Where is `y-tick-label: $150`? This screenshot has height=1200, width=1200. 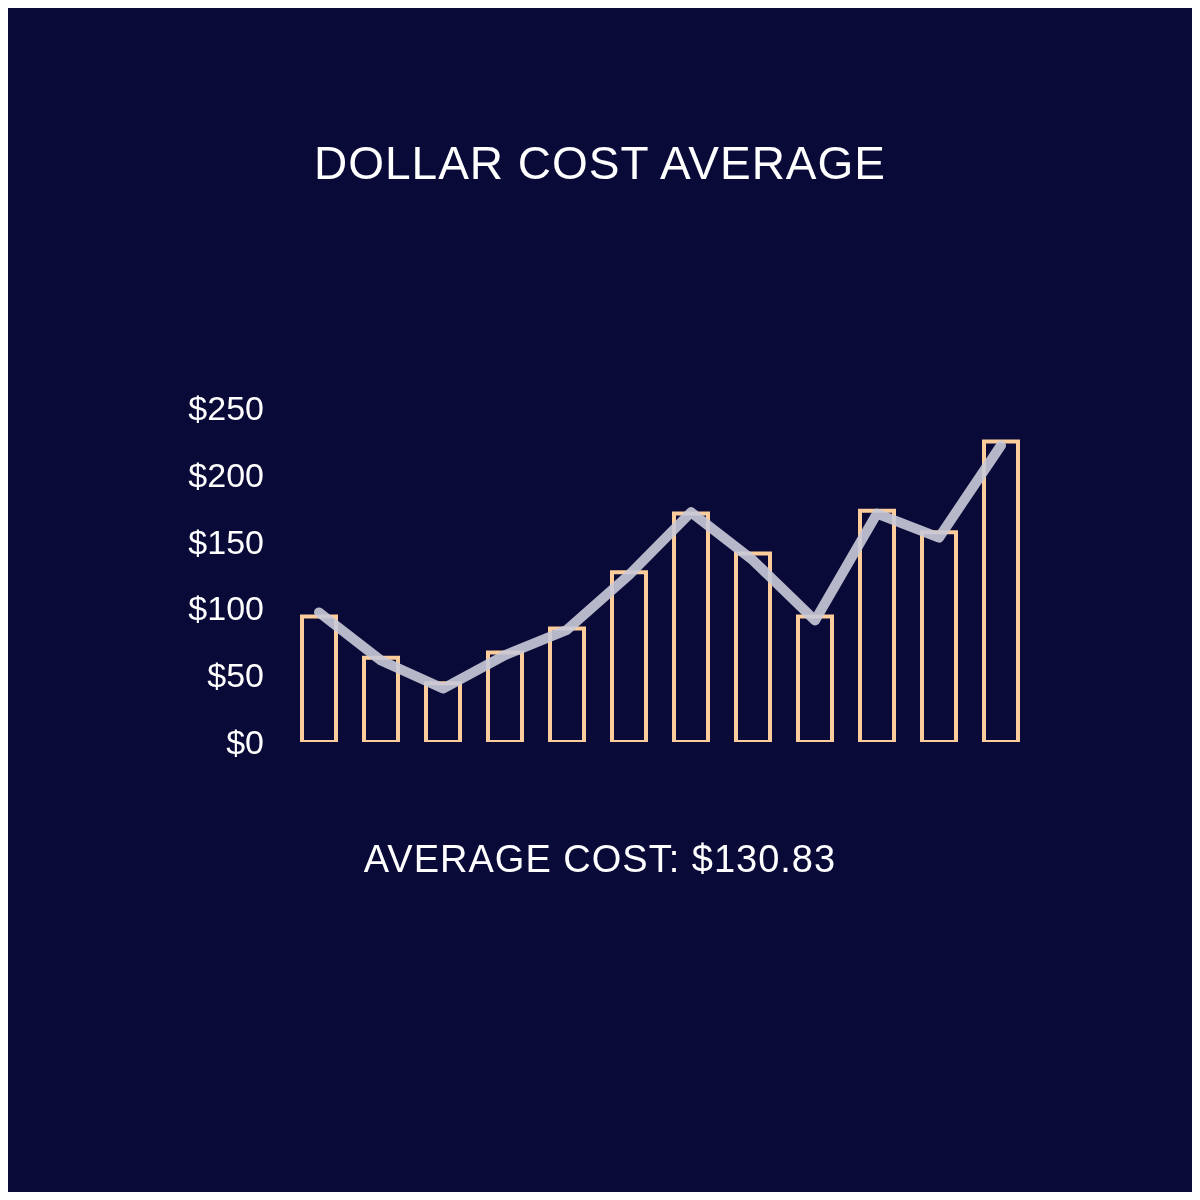 y-tick-label: $150 is located at coordinates (226, 541).